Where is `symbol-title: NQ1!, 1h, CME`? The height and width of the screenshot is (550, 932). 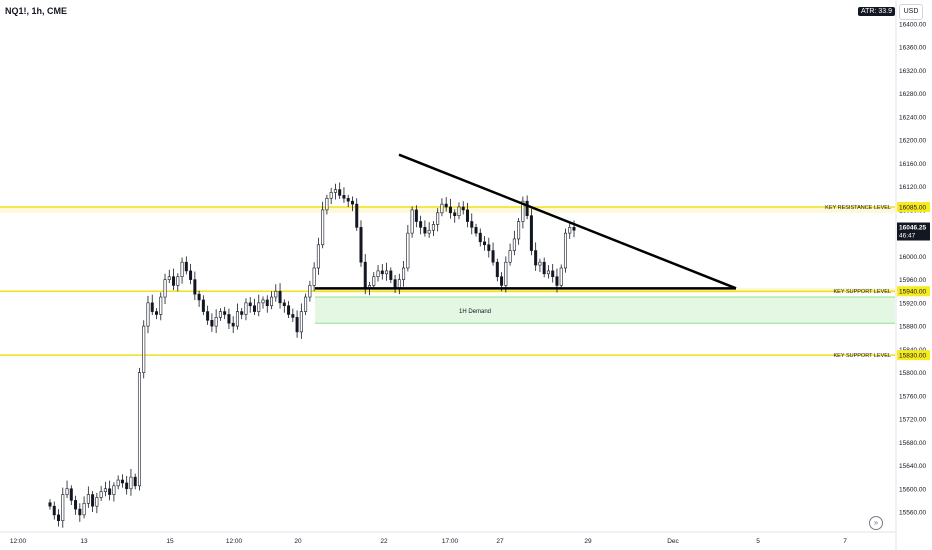 symbol-title: NQ1!, 1h, CME is located at coordinates (36, 11).